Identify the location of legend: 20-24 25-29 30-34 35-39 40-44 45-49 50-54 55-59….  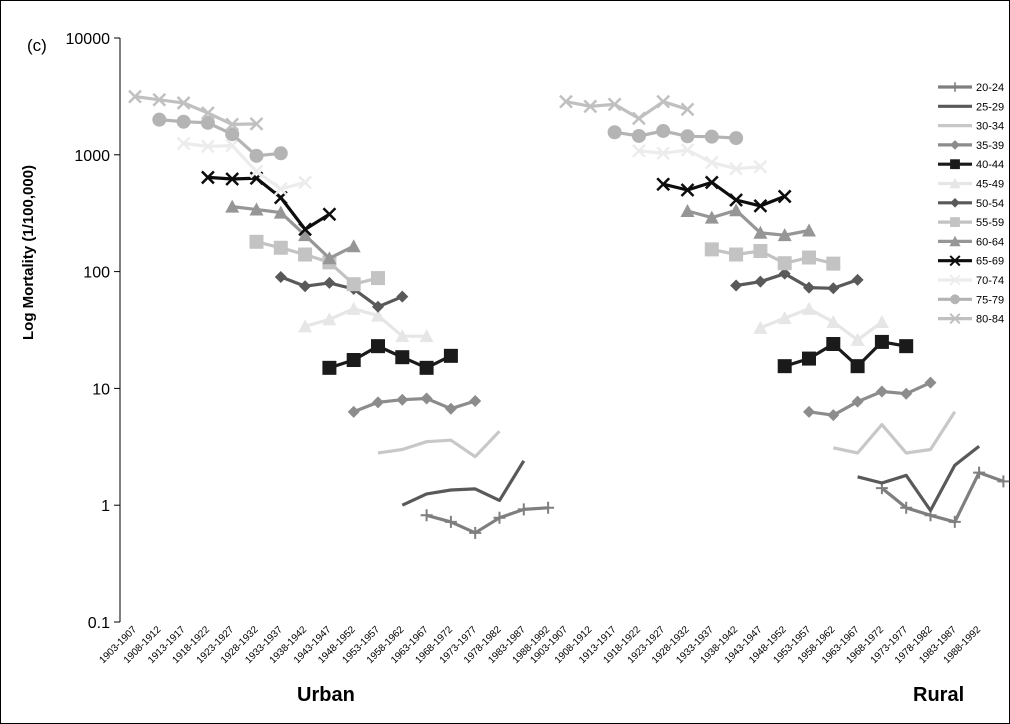
(971, 204).